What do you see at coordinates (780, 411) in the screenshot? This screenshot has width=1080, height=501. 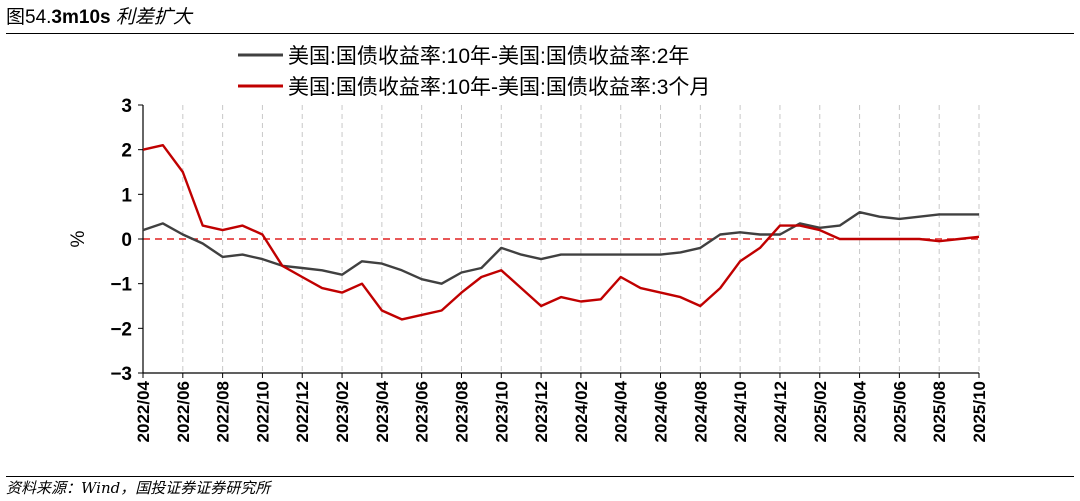 I see `x-tick-label: 2024/12` at bounding box center [780, 411].